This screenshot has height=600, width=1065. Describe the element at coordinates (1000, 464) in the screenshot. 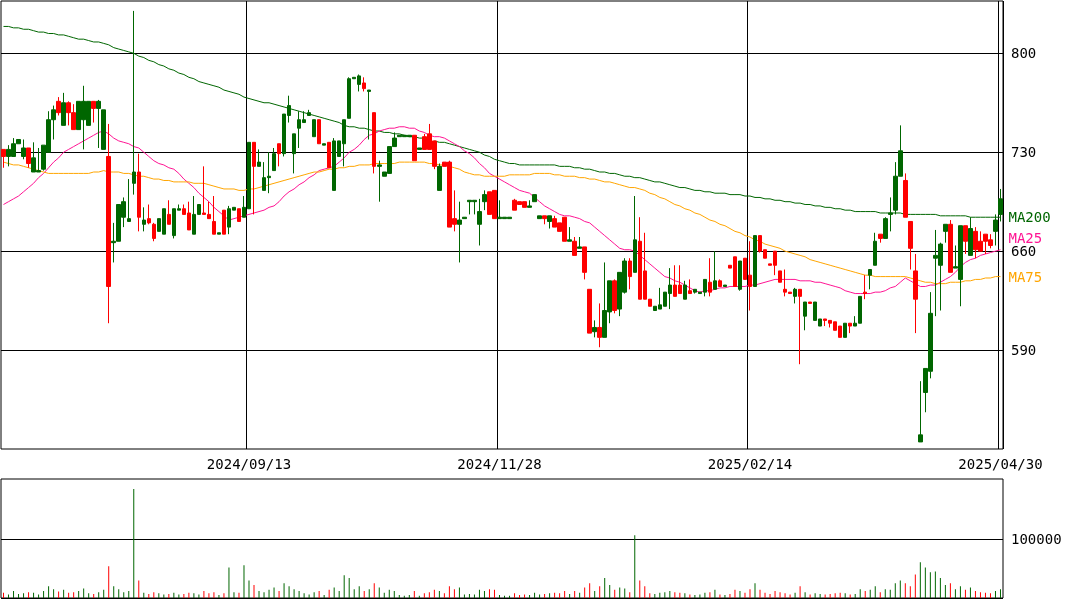

I see `x-tick-label: 2025/04/30` at that location.